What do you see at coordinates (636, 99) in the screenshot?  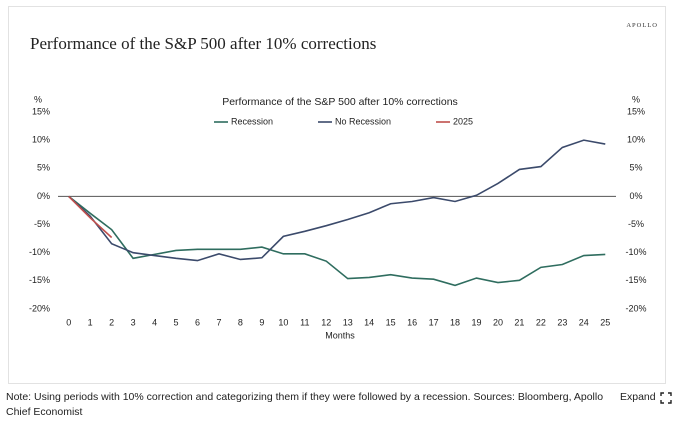 I see `y2-unit-label: %` at bounding box center [636, 99].